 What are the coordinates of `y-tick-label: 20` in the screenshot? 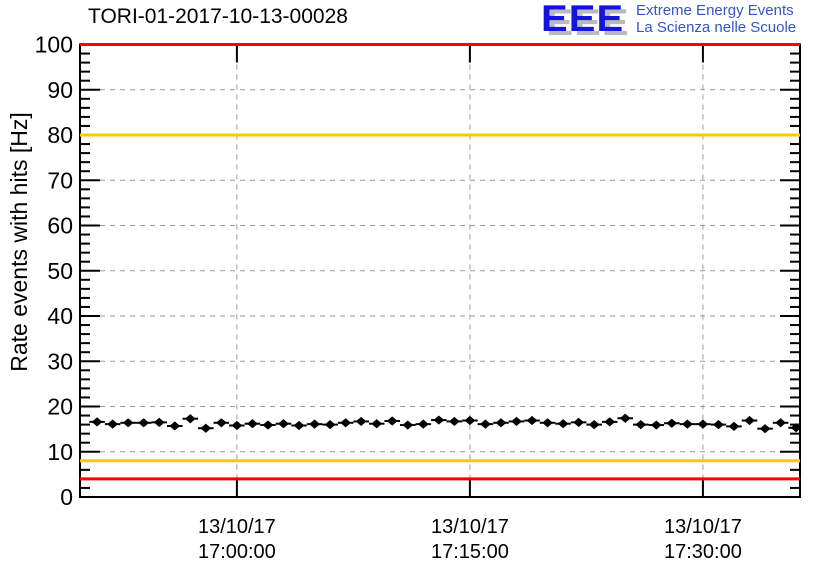 It's located at (60, 407).